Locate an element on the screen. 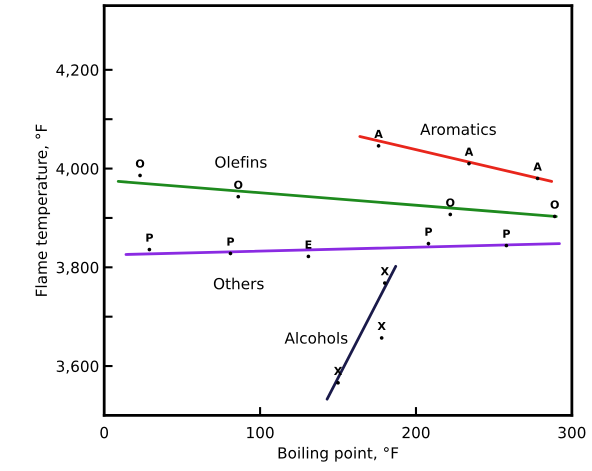  y-tick-label: 4,000 is located at coordinates (77, 169).